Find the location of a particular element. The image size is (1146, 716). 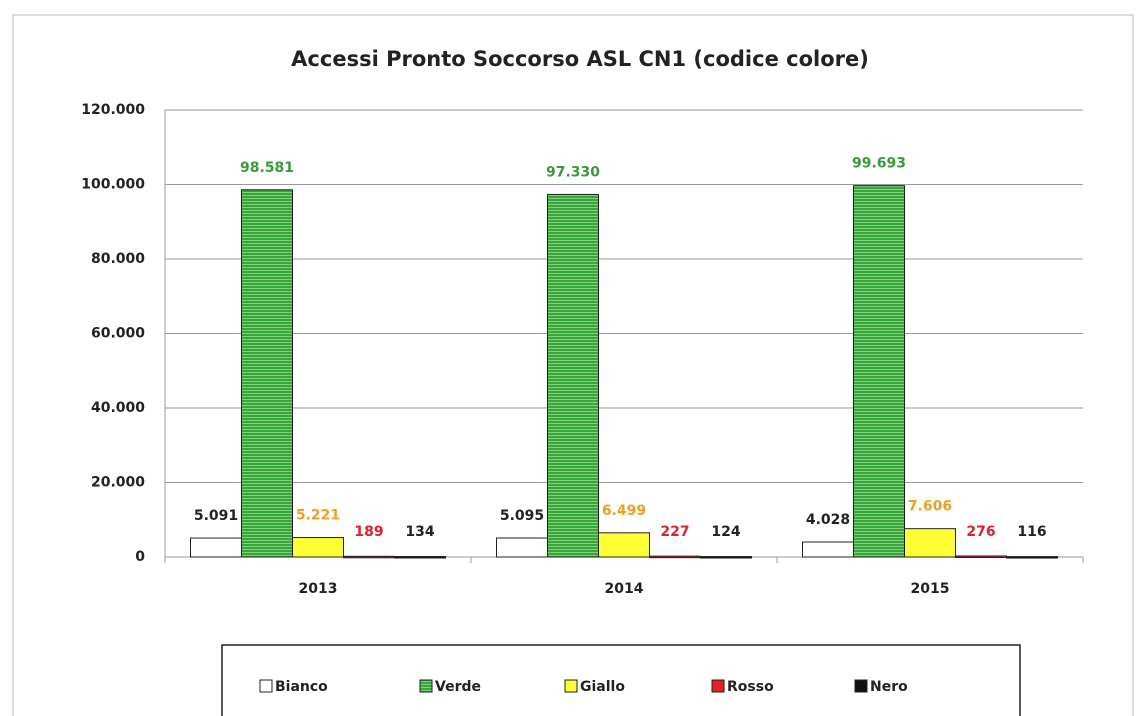

data-label: 99.693 is located at coordinates (879, 164).